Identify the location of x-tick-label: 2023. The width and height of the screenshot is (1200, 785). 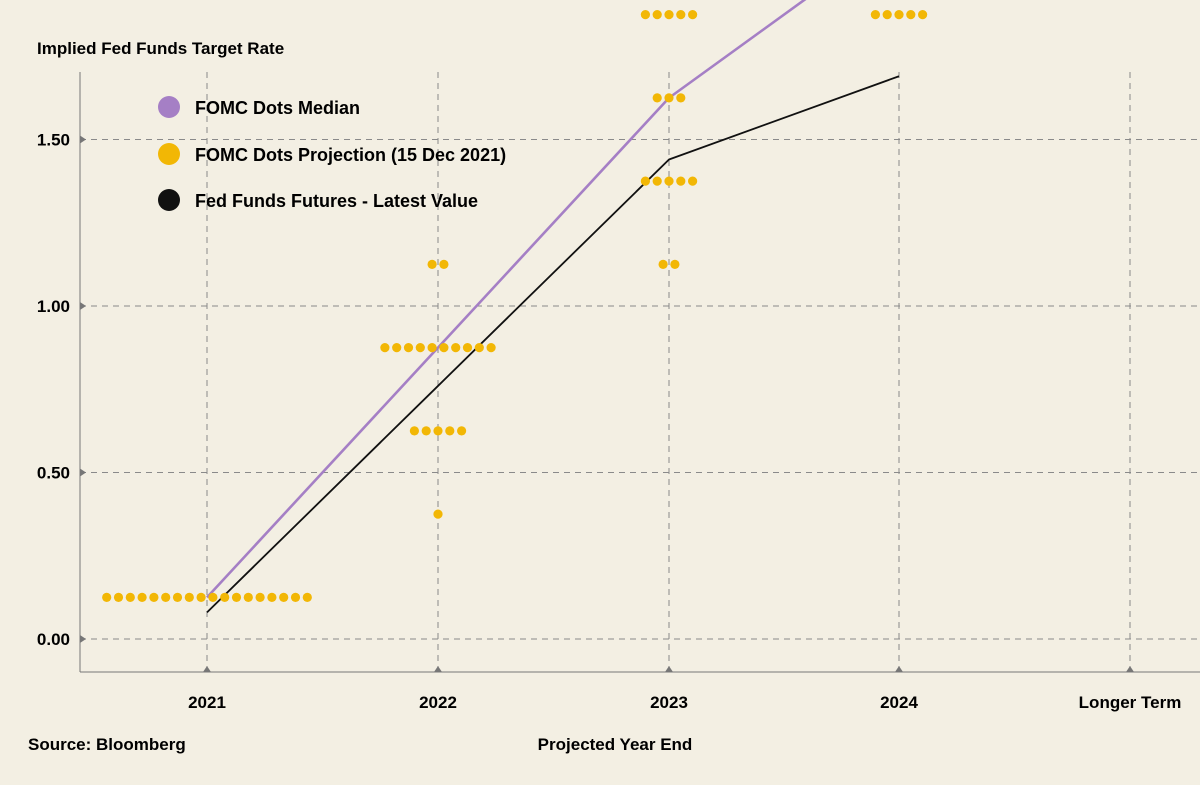
(669, 702).